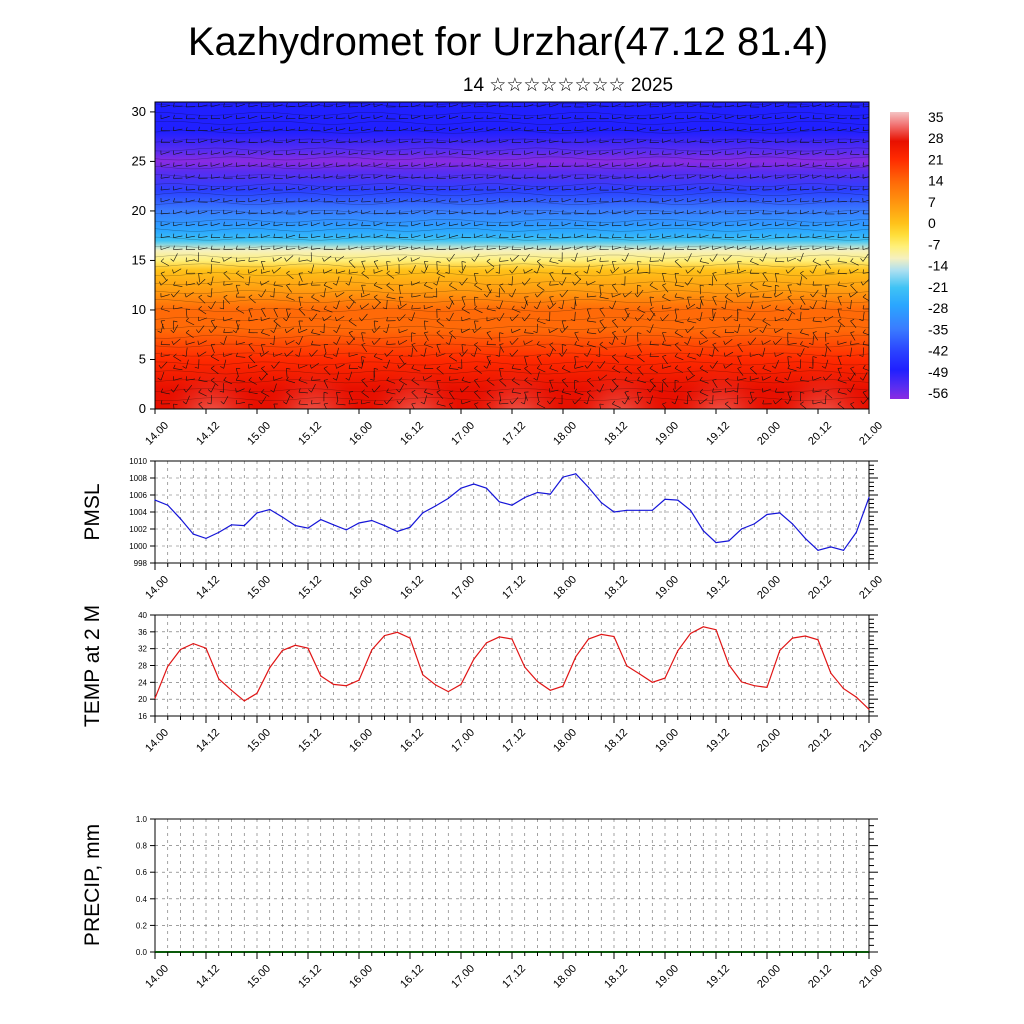 This screenshot has width=1024, height=1024. What do you see at coordinates (871, 434) in the screenshot?
I see `heatmap-xtick-label: 21.00` at bounding box center [871, 434].